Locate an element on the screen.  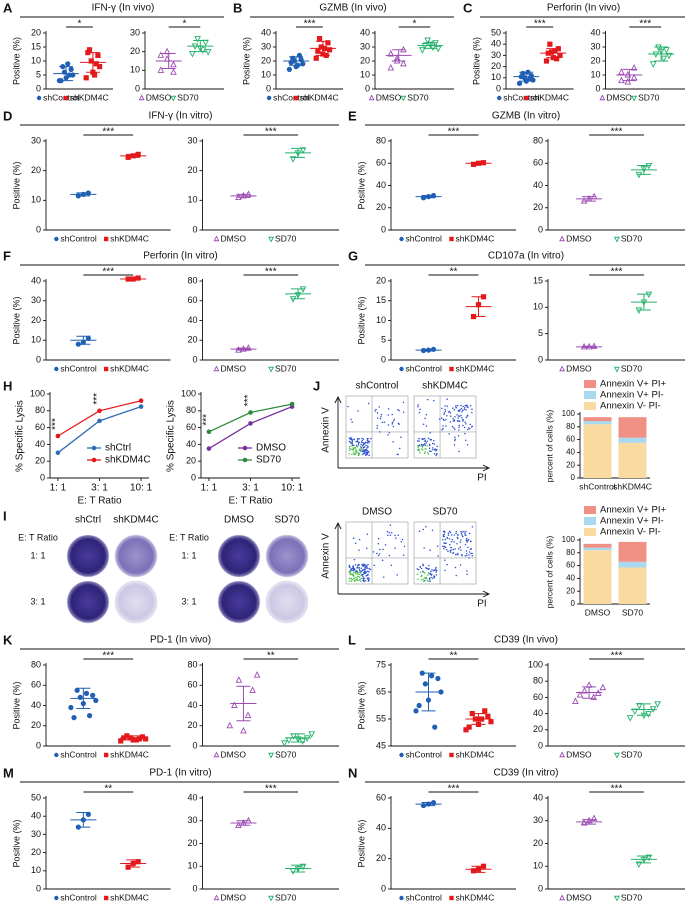
significance: ** is located at coordinates (454, 272).